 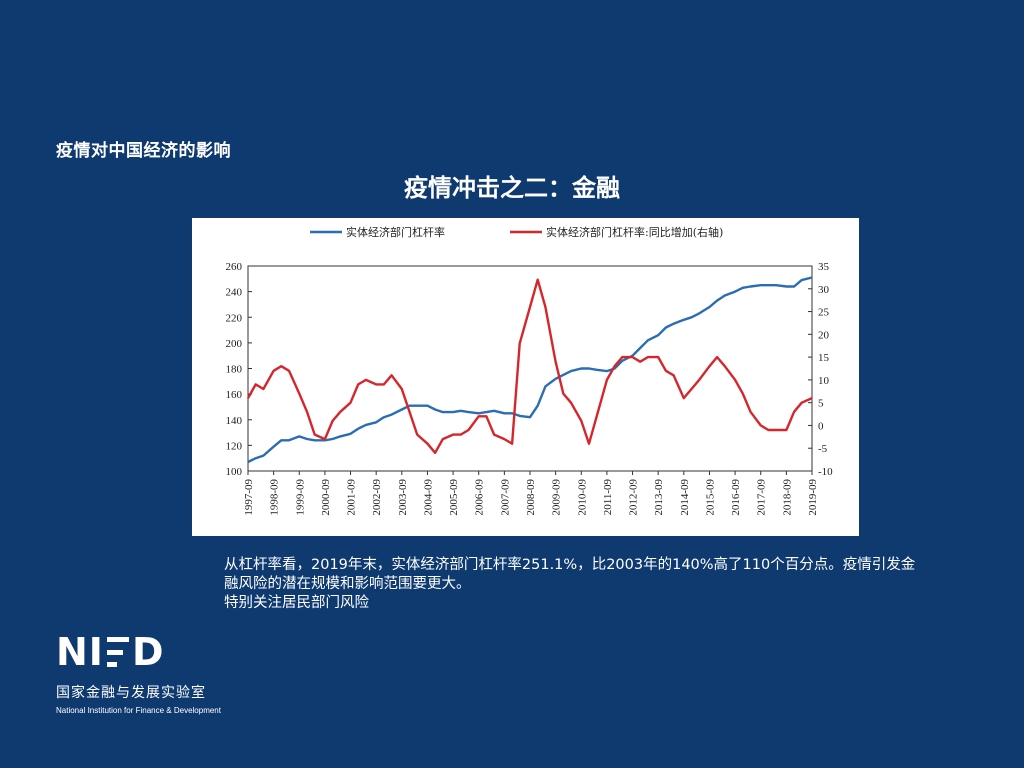 I want to click on x-axis-tick-label: 1999-09, so click(x=300, y=497).